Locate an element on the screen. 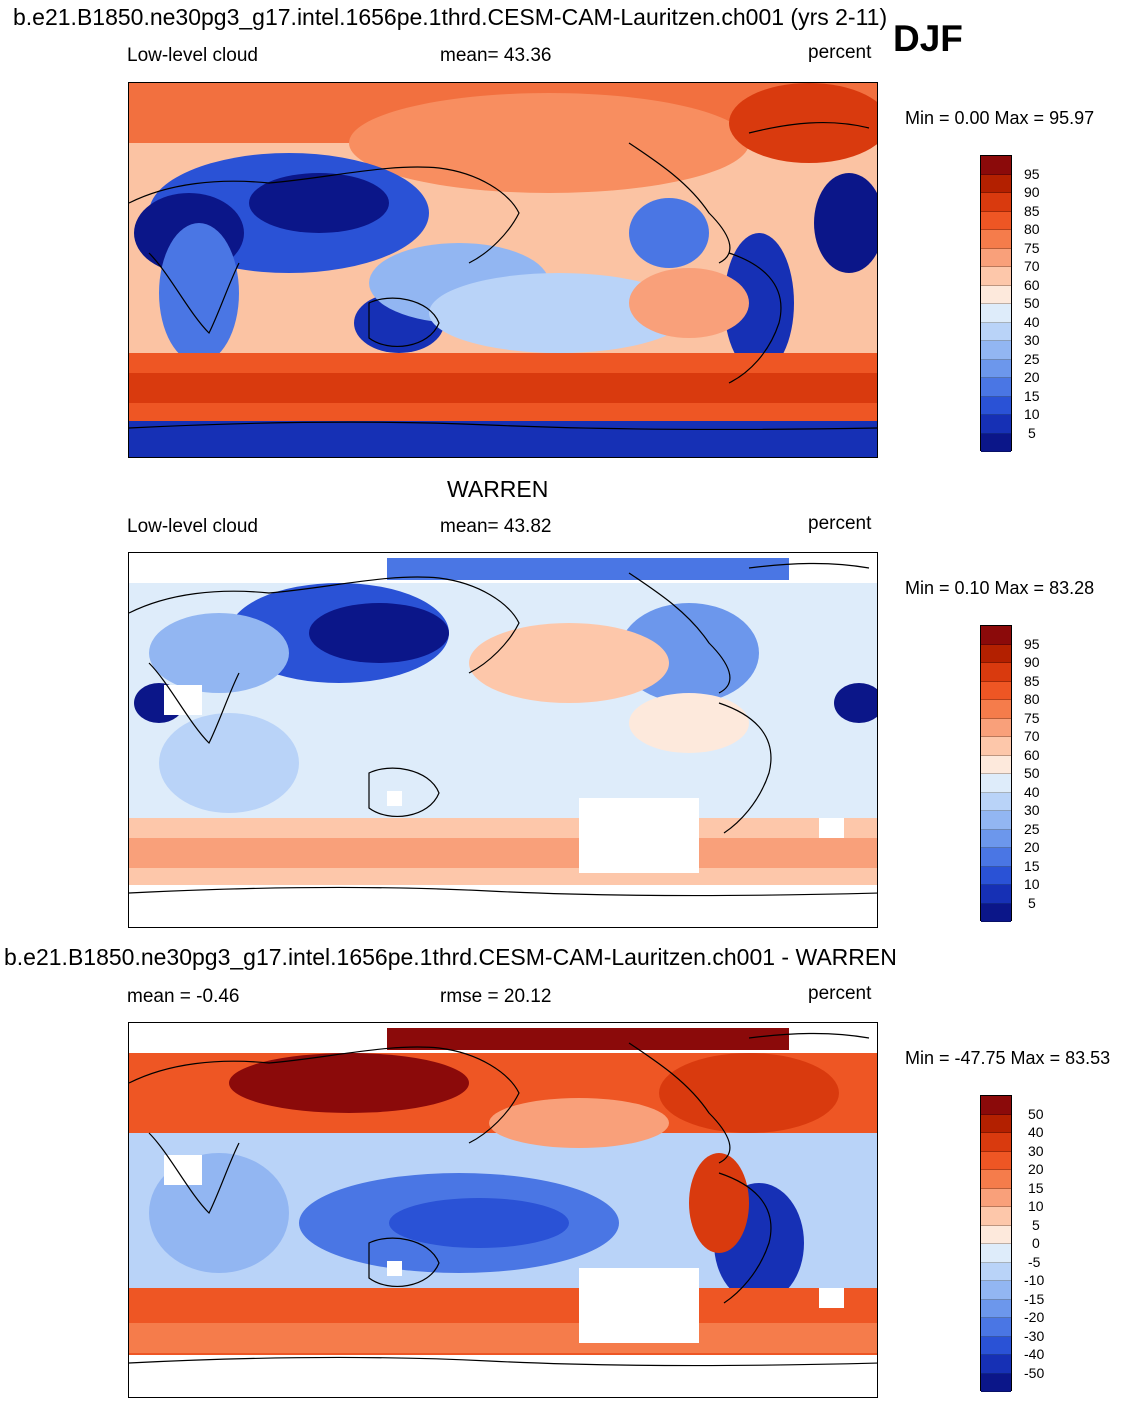  cbar3-tick: -50 is located at coordinates (1034, 1373).